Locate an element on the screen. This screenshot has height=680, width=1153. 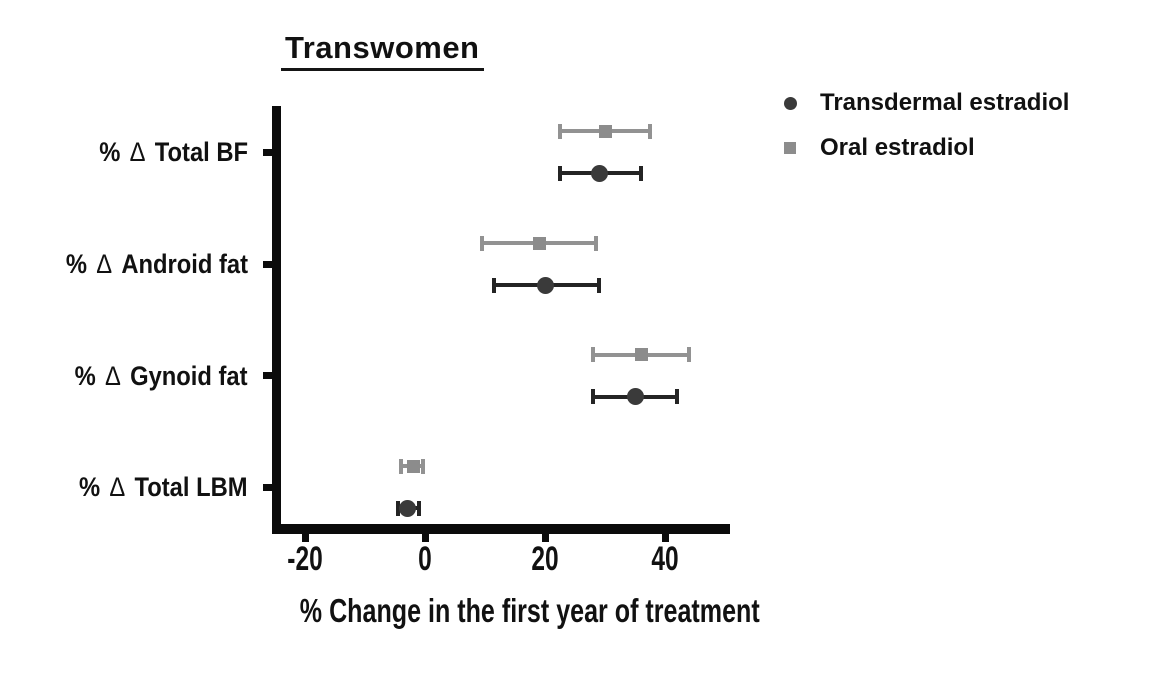
x-axis-title: % Change in the first year of treatment is located at coordinates (529, 610).